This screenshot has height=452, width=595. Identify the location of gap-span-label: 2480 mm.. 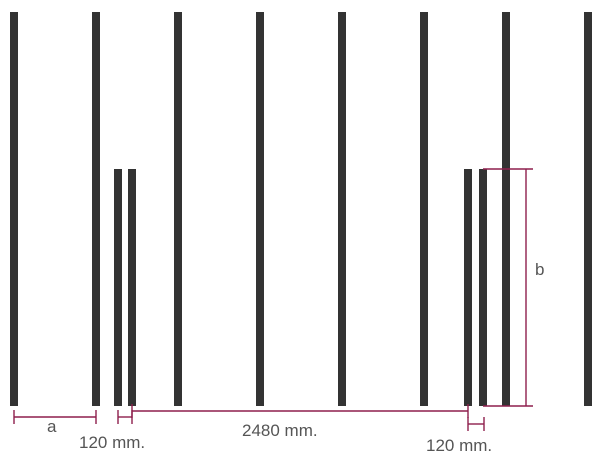
(280, 430).